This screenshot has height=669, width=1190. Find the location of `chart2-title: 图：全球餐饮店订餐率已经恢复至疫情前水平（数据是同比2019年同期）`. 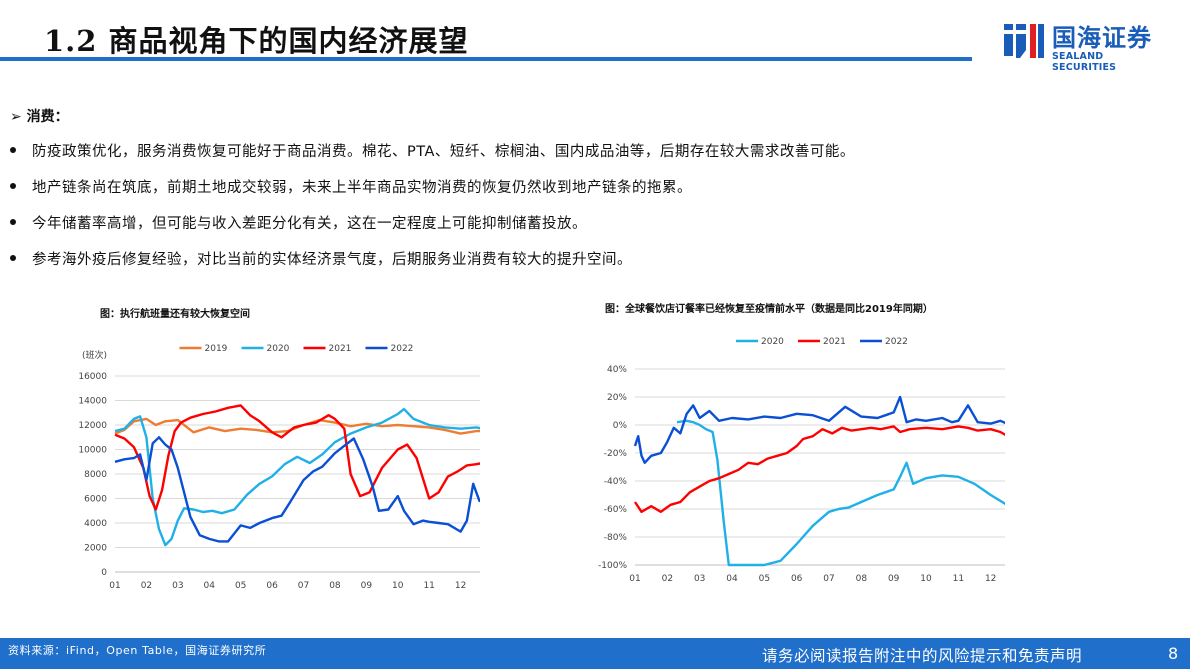

chart2-title: 图：全球餐饮店订餐率已经恢复至疫情前水平（数据是同比2019年同期） is located at coordinates (769, 309).